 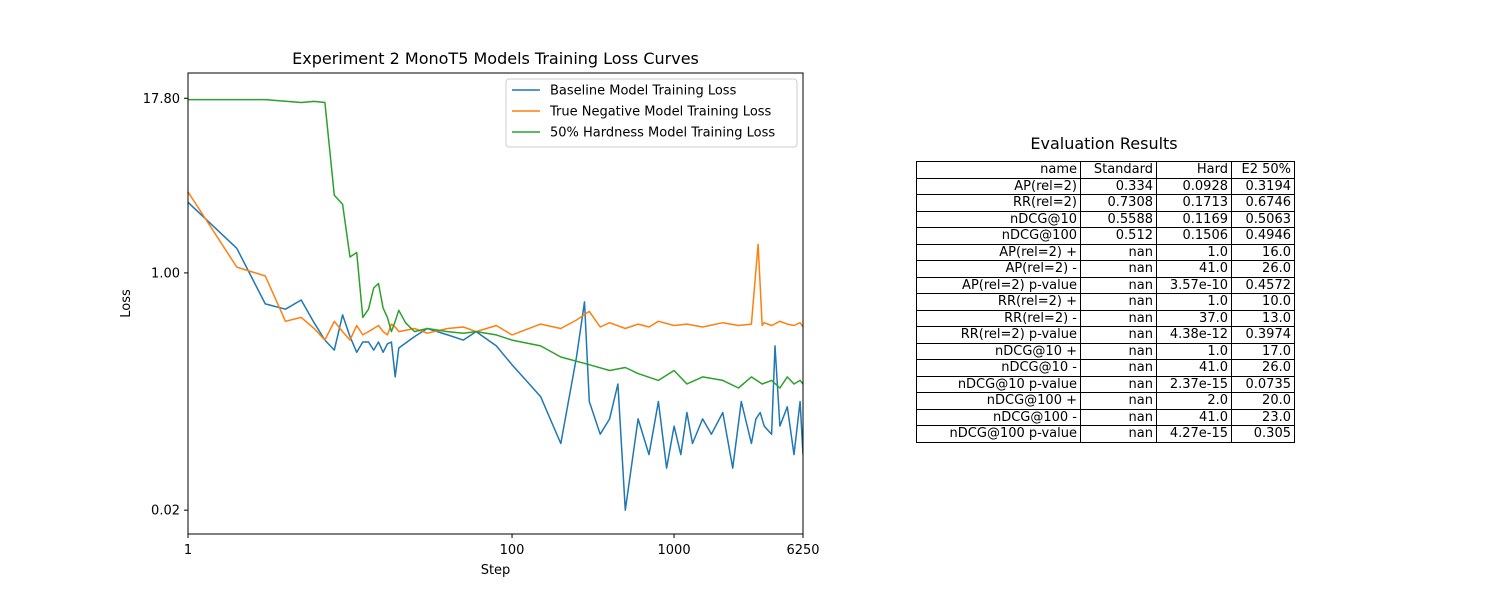 I want to click on table-cell: AP(rel=2) p-value, so click(x=998, y=285).